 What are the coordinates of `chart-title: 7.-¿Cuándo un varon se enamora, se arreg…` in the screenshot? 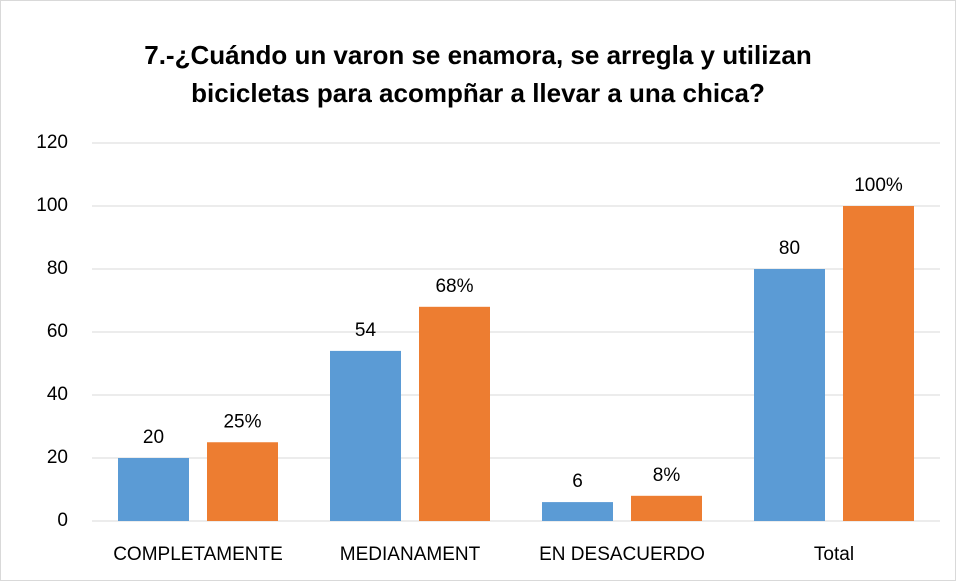 It's located at (478, 74).